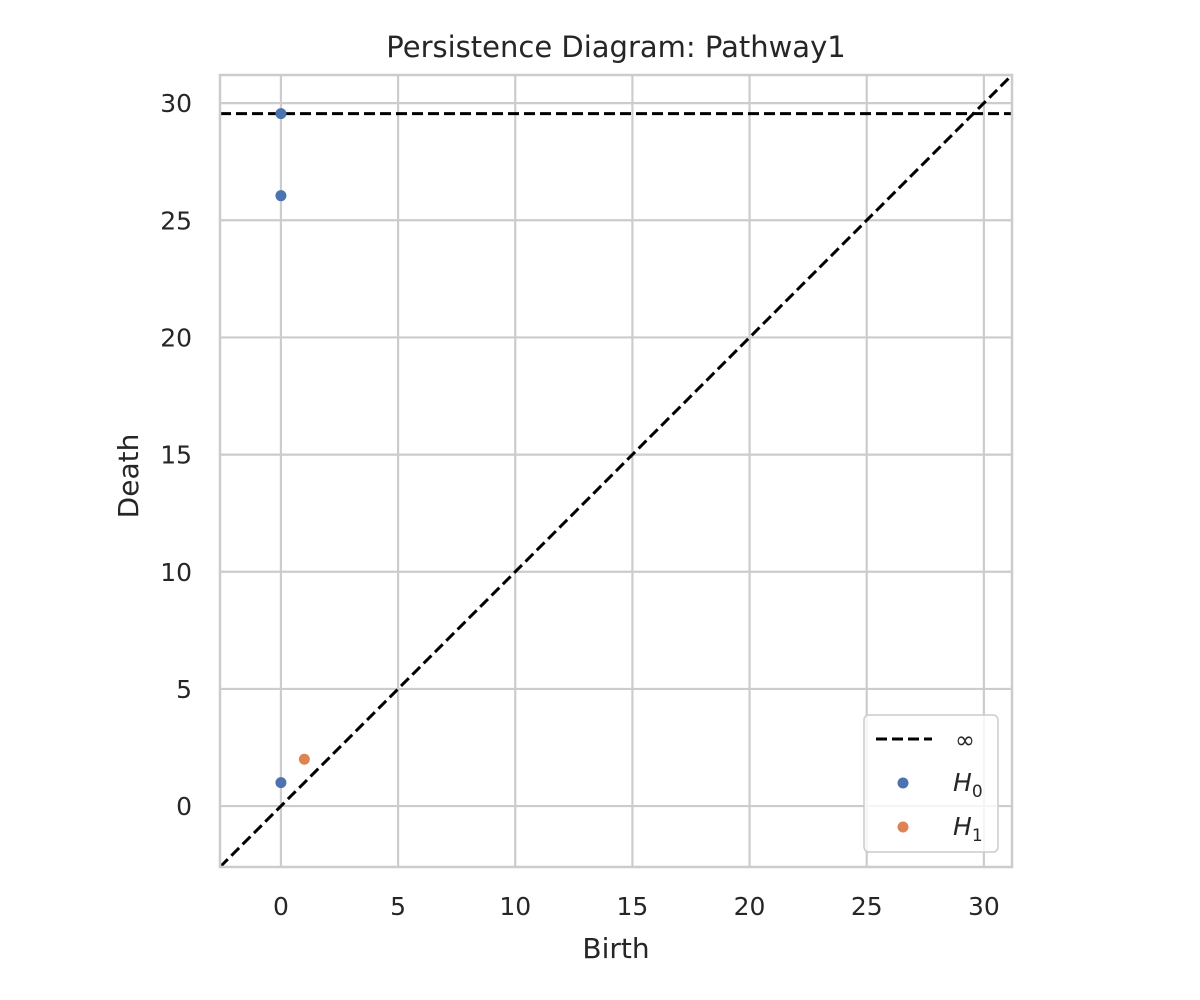 This screenshot has height=1000, width=1200. Describe the element at coordinates (184, 689) in the screenshot. I see `y-tick-label: 5` at that location.